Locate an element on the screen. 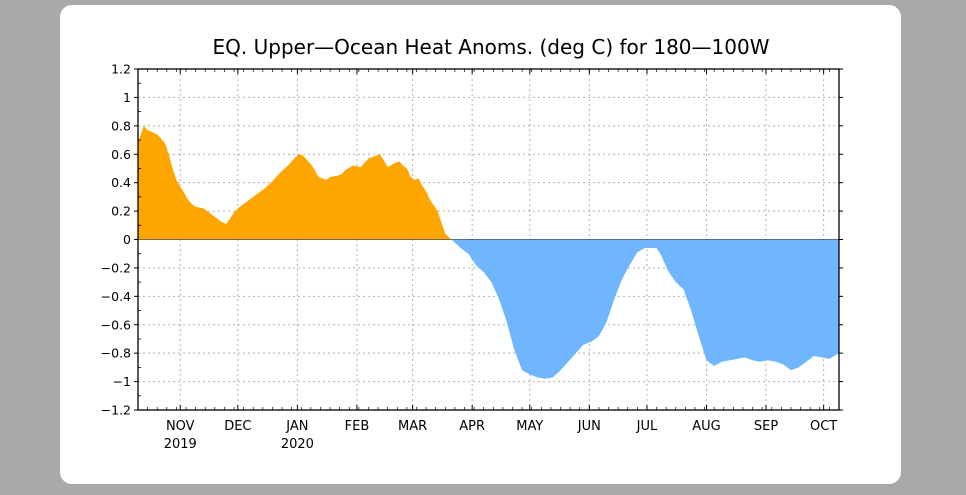 This screenshot has height=495, width=966. x-tick-year: 2020 is located at coordinates (297, 444).